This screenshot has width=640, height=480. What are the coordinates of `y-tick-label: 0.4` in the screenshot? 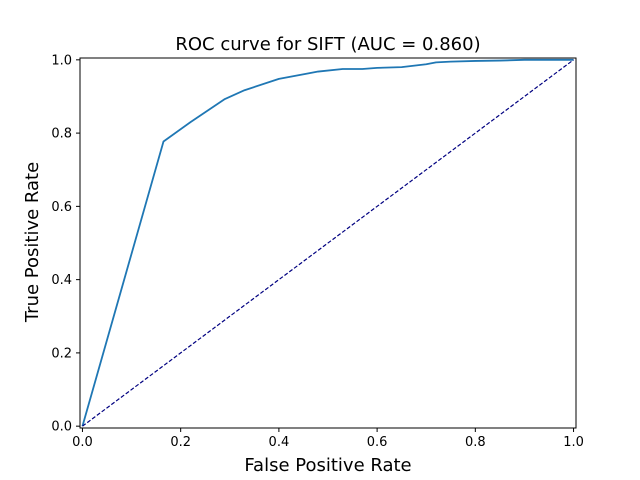 It's located at (61, 280).